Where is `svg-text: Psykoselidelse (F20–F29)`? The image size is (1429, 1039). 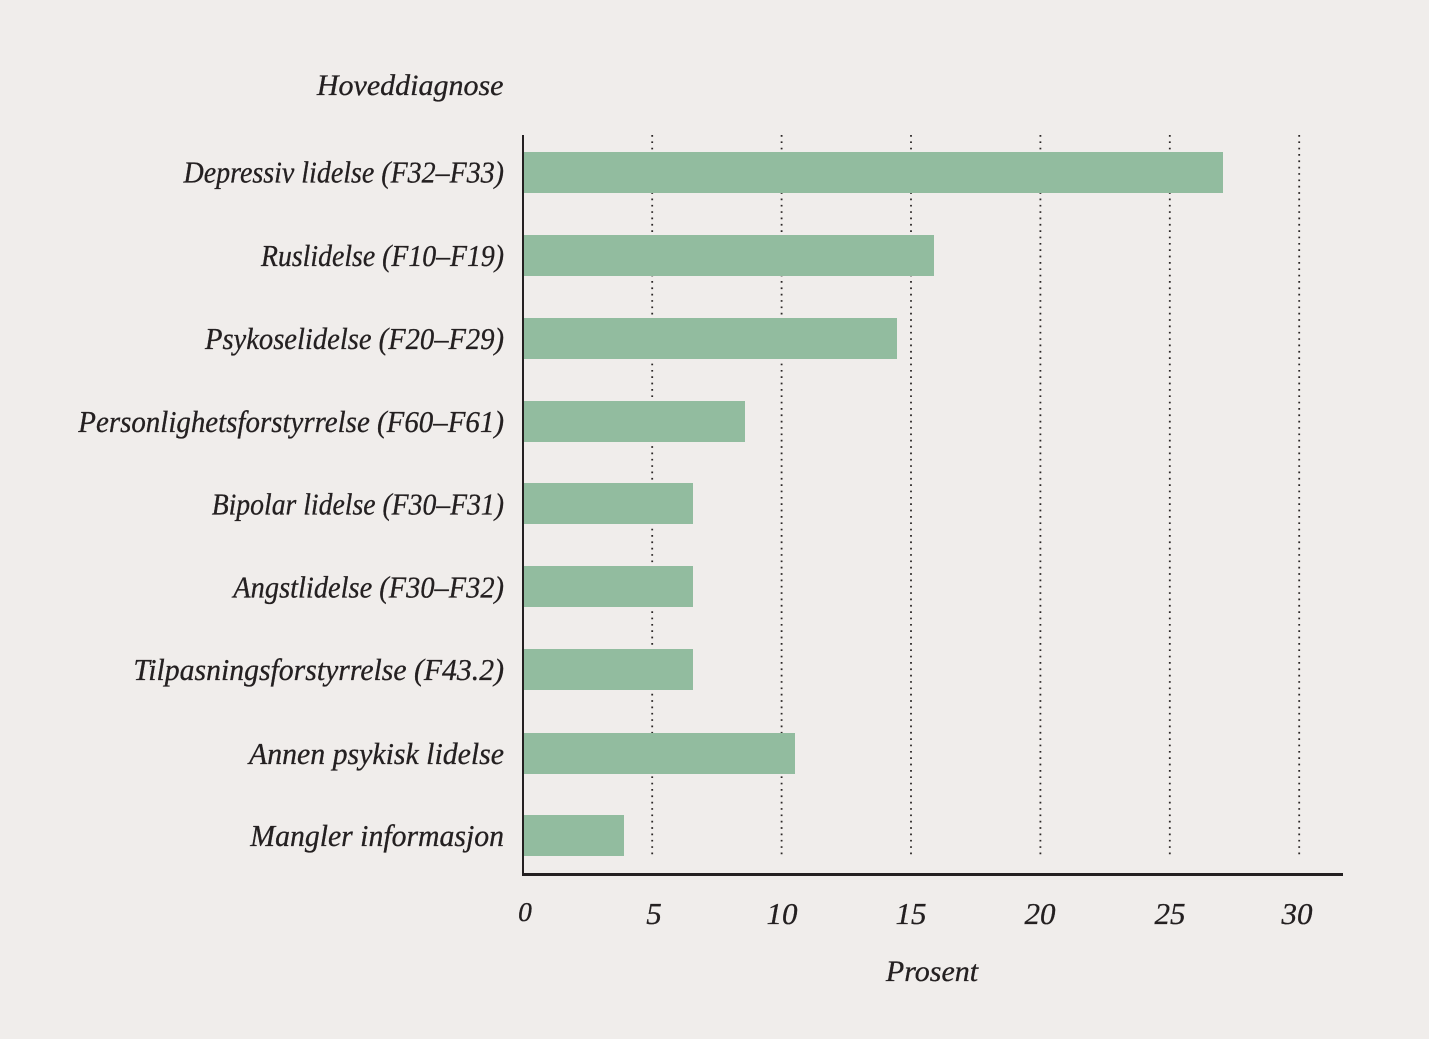
svg-text: Psykoselidelse (F20–F29) is located at coordinates (354, 338).